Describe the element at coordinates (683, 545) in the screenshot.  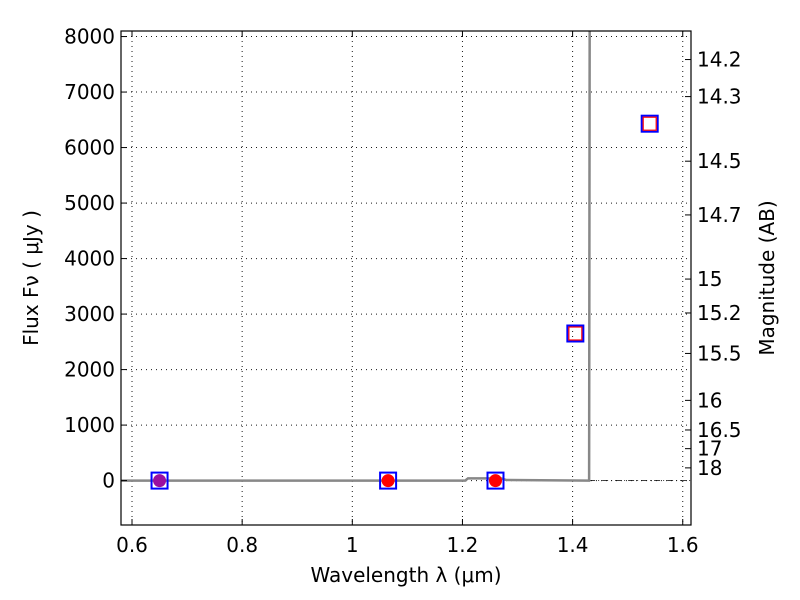
I see `x-tick-label: 1.6` at that location.